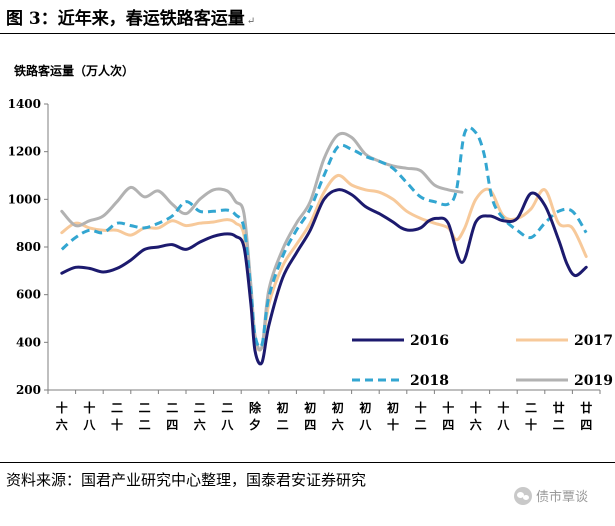 The width and height of the screenshot is (615, 526). Describe the element at coordinates (593, 341) in the screenshot. I see `legend-label-2017: 2017` at that location.